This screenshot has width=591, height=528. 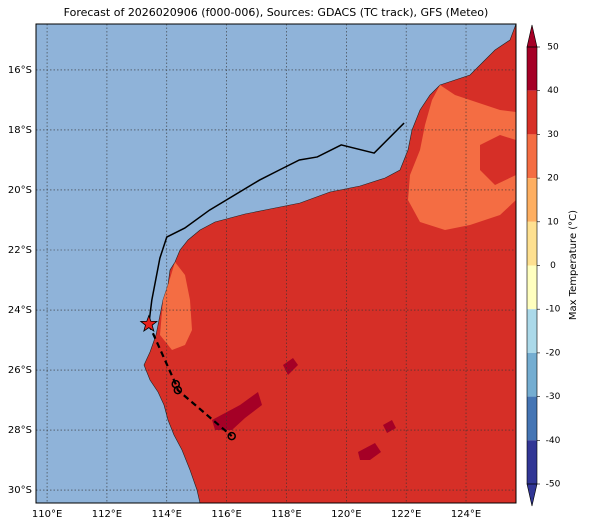 What do you see at coordinates (553, 441) in the screenshot?
I see `colorbar-tick-label: -40` at bounding box center [553, 441].